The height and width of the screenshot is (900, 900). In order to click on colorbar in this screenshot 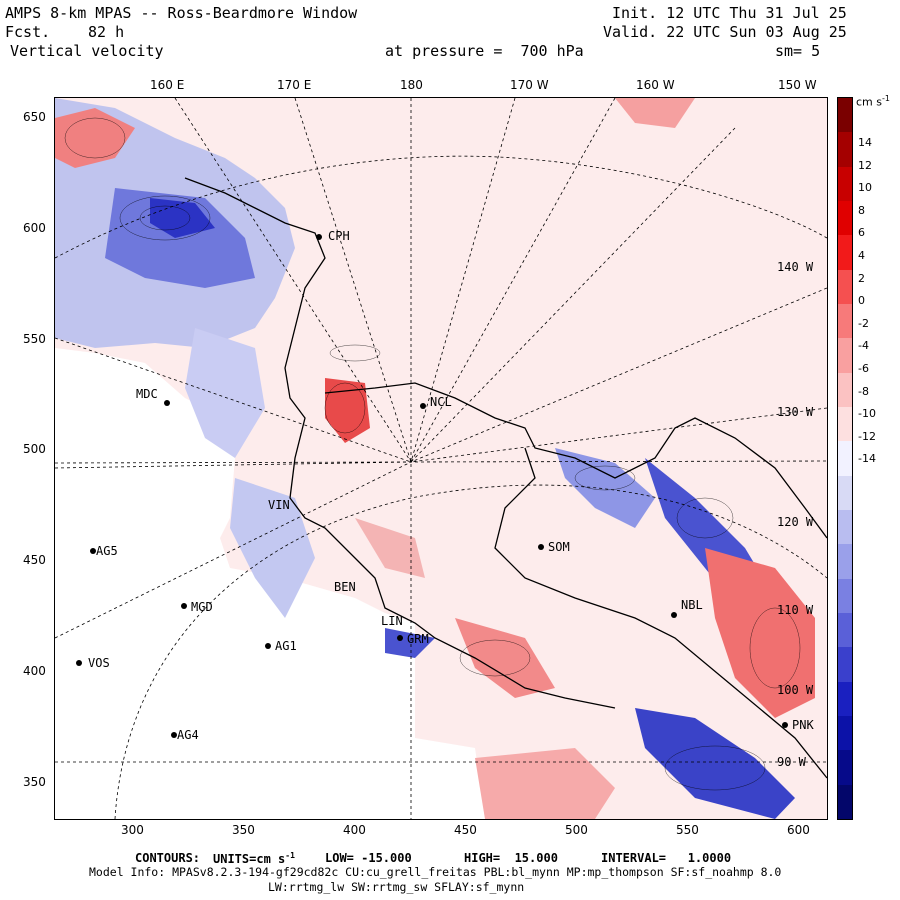, I will do `click(845, 458)`.